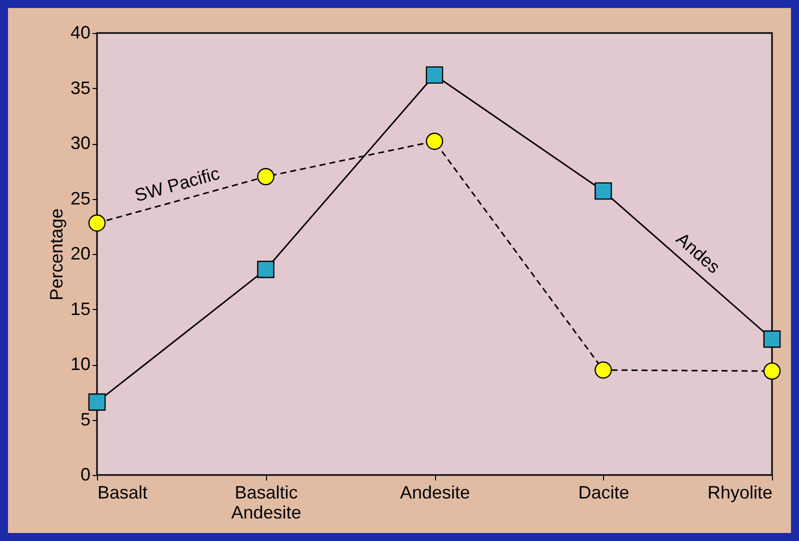  What do you see at coordinates (85, 474) in the screenshot?
I see `y-tick-label: 0` at bounding box center [85, 474].